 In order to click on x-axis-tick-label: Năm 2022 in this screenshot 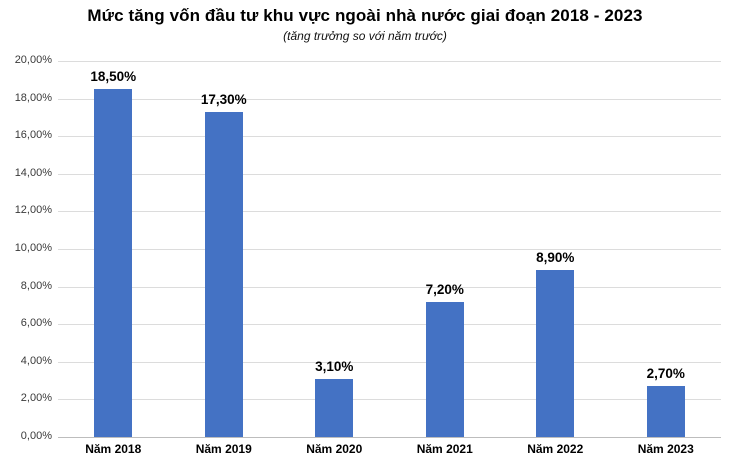, I will do `click(555, 449)`.